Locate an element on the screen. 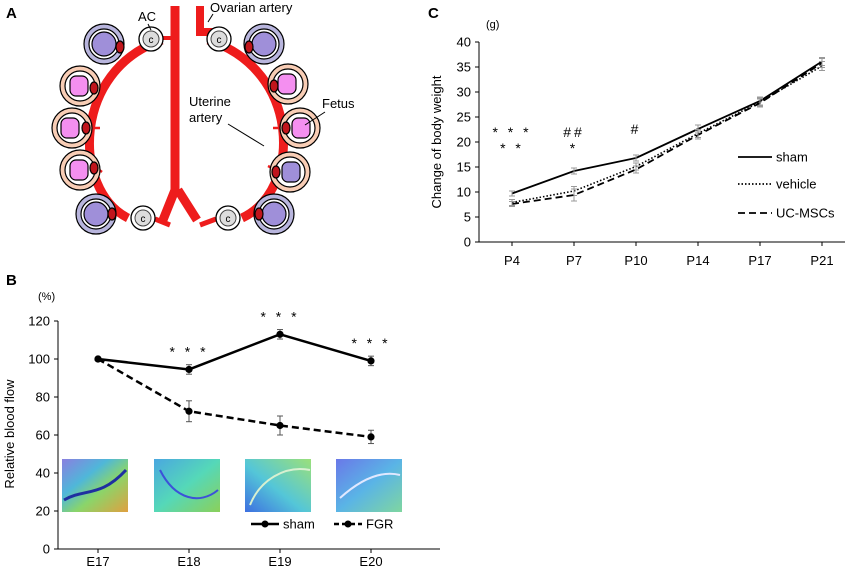  label-ac: AC is located at coordinates (147, 16).